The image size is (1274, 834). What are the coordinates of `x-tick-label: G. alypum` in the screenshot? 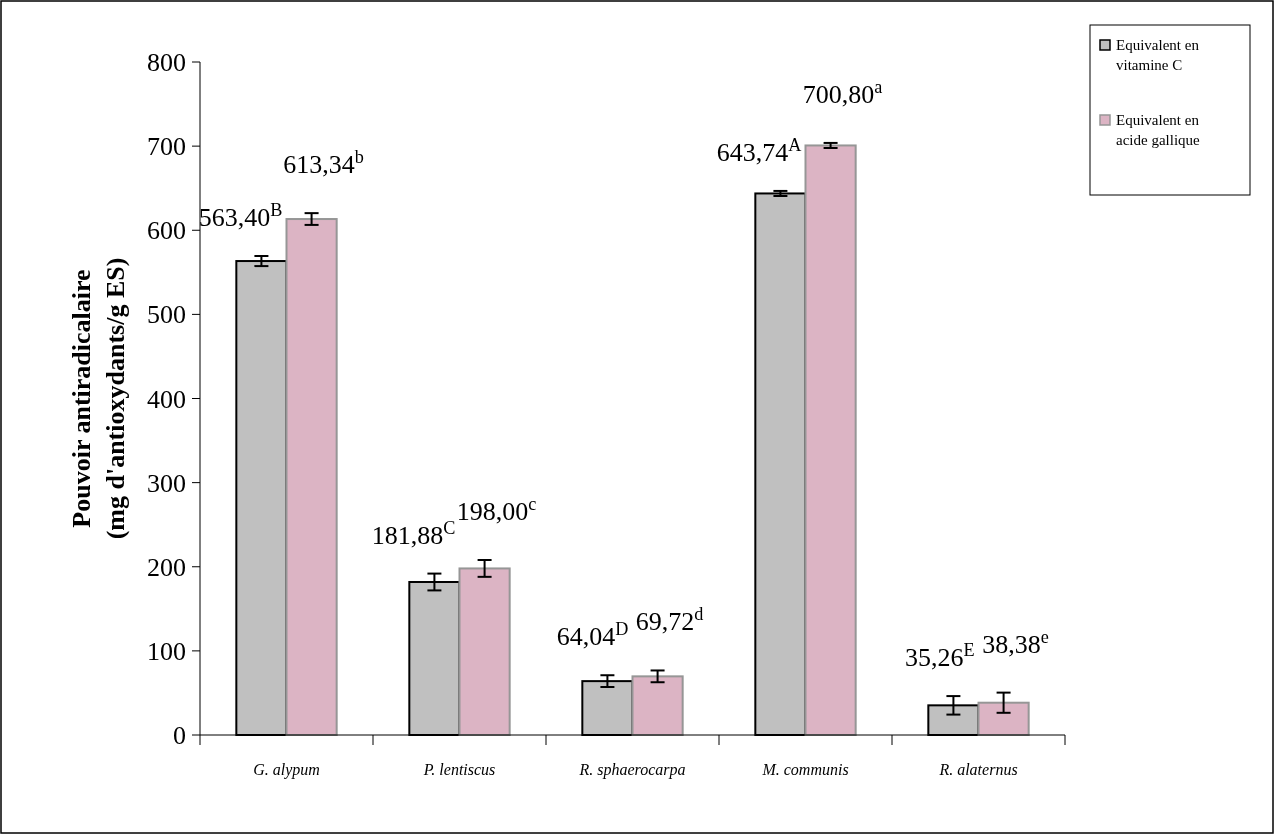 It's located at (286, 770).